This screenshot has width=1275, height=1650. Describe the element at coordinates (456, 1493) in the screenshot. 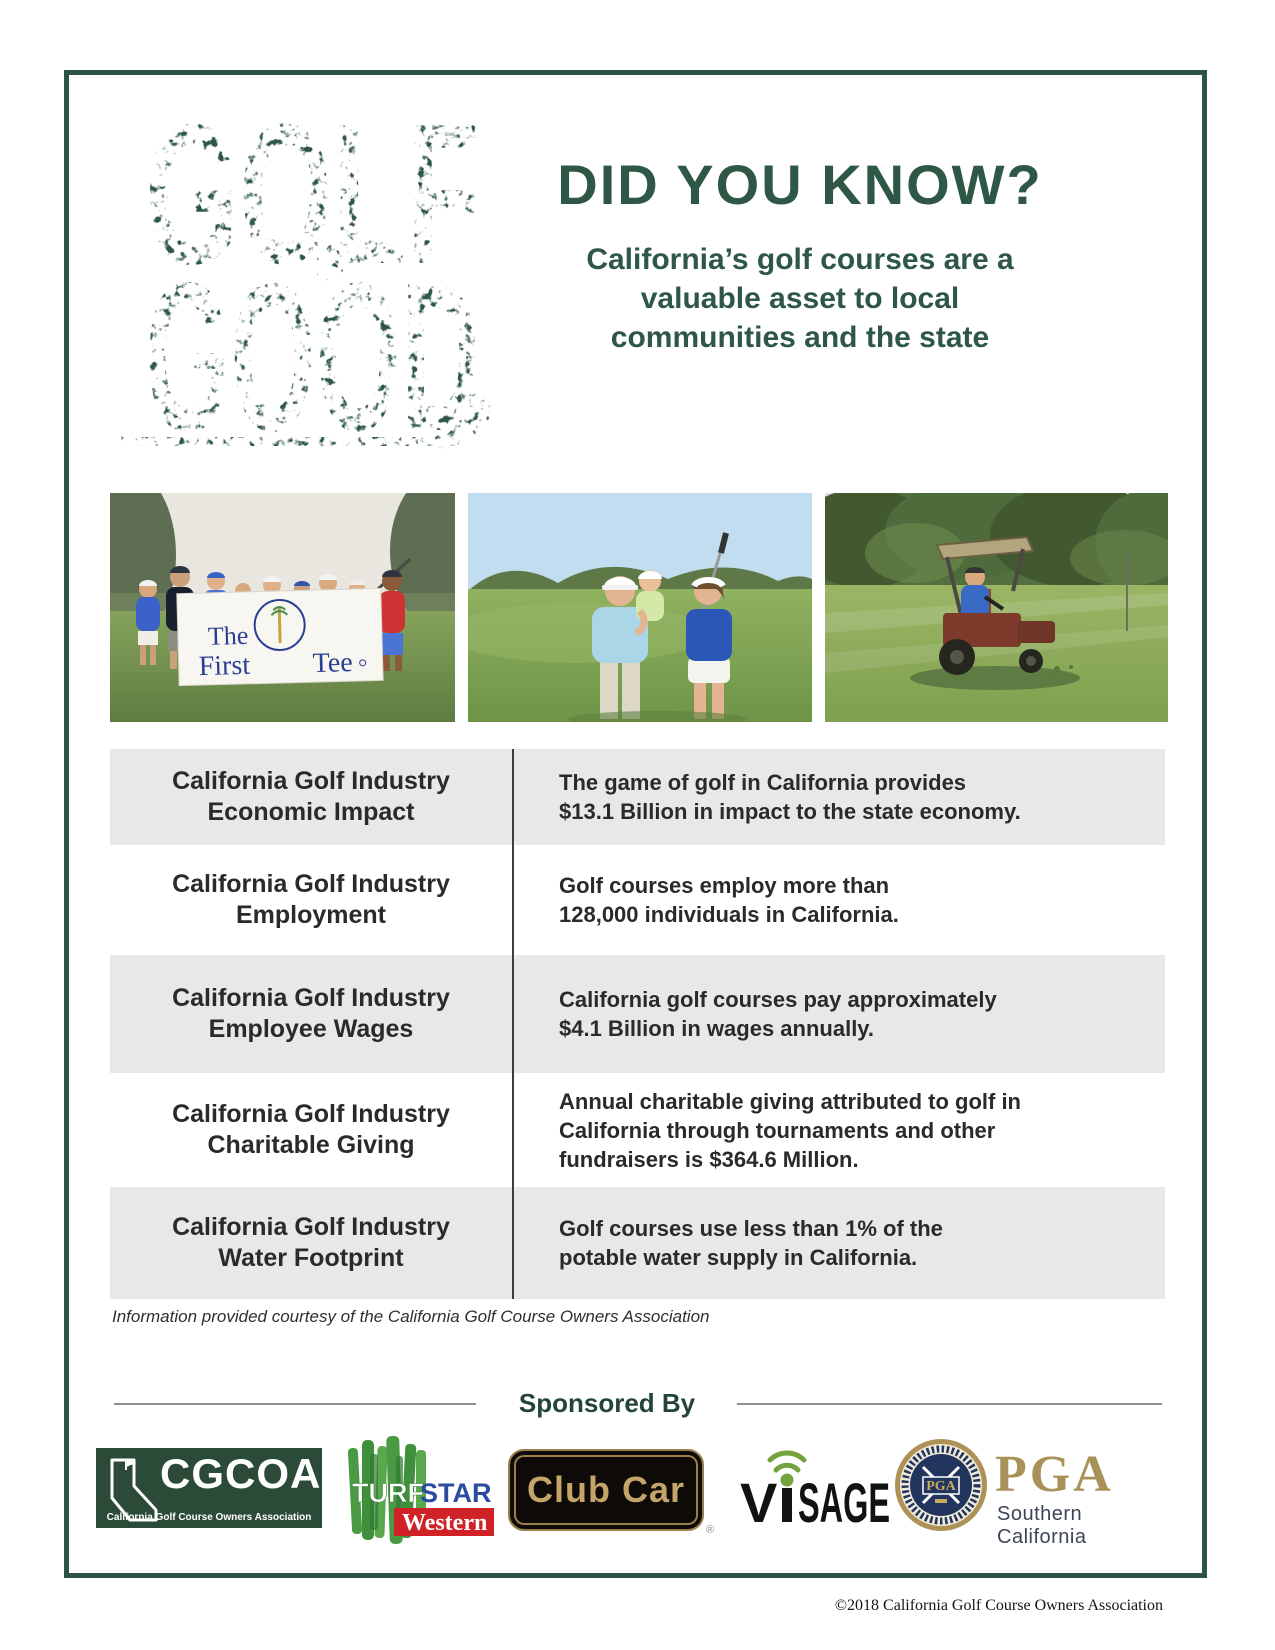

I see `turfstar-star: STAR` at that location.